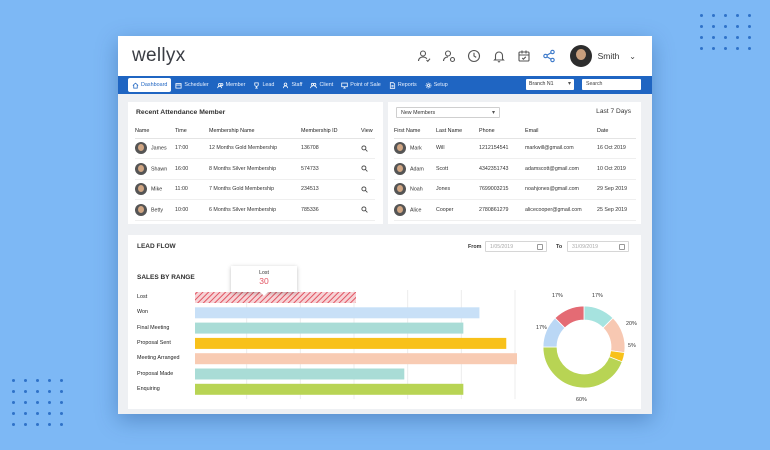  Describe the element at coordinates (475, 247) in the screenshot. I see `from-label: From` at that location.